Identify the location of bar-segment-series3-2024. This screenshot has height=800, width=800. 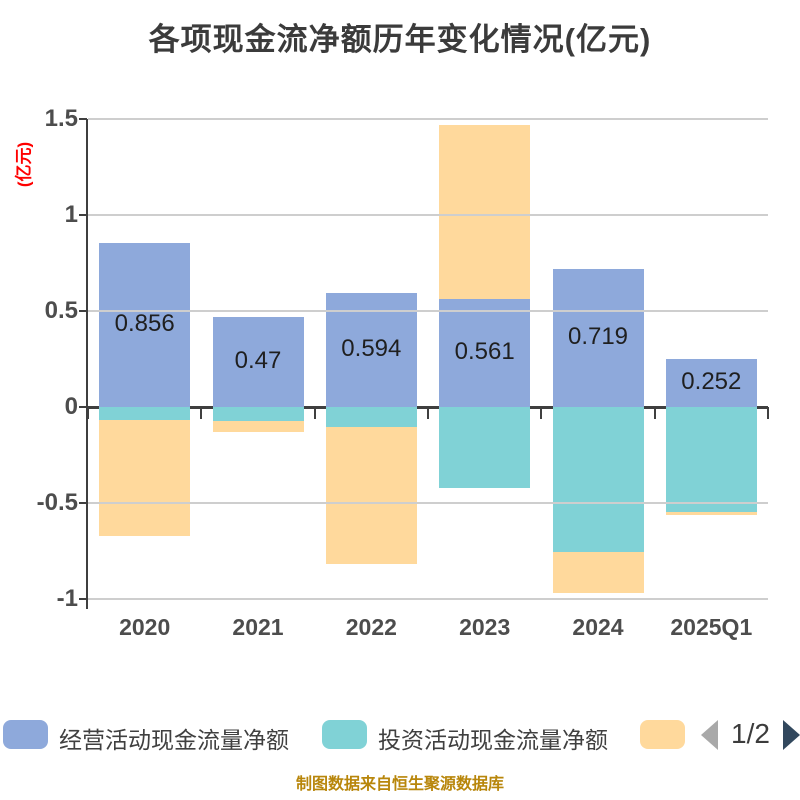
(598, 572).